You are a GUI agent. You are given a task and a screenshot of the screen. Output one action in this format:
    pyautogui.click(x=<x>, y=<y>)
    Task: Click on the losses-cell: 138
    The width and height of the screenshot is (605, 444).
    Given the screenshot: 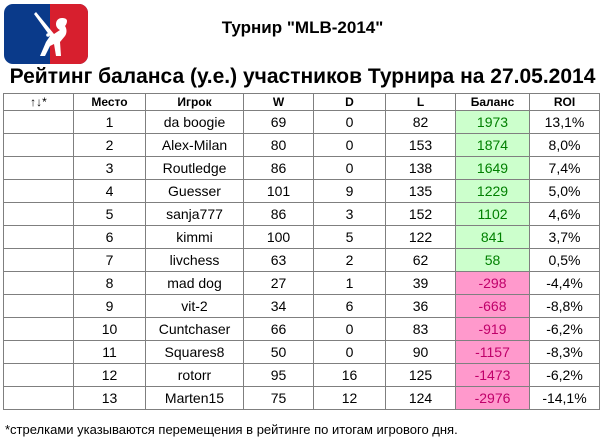 What is the action you would take?
    pyautogui.click(x=420, y=168)
    